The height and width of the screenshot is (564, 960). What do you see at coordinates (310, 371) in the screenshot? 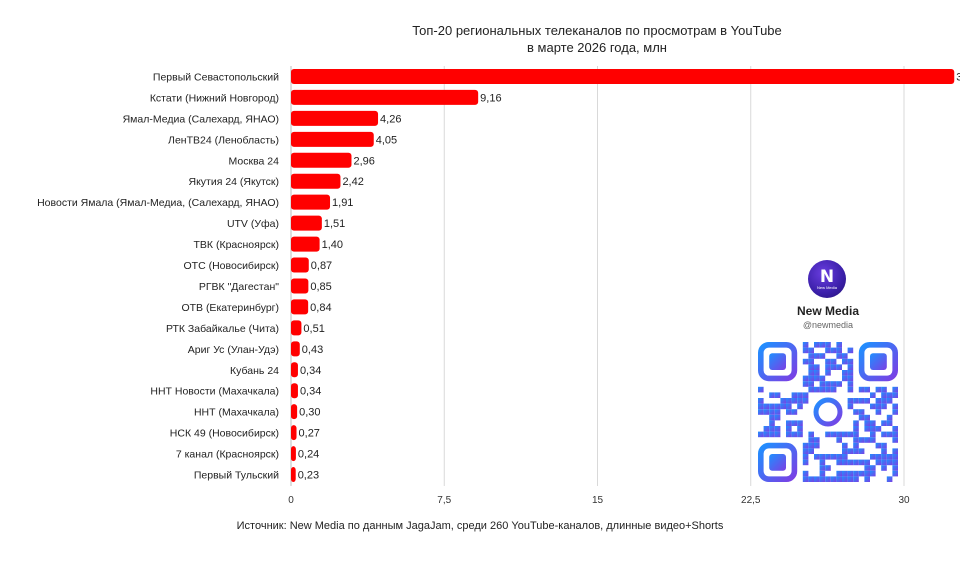
I see `value-label: 0,34` at bounding box center [310, 371].